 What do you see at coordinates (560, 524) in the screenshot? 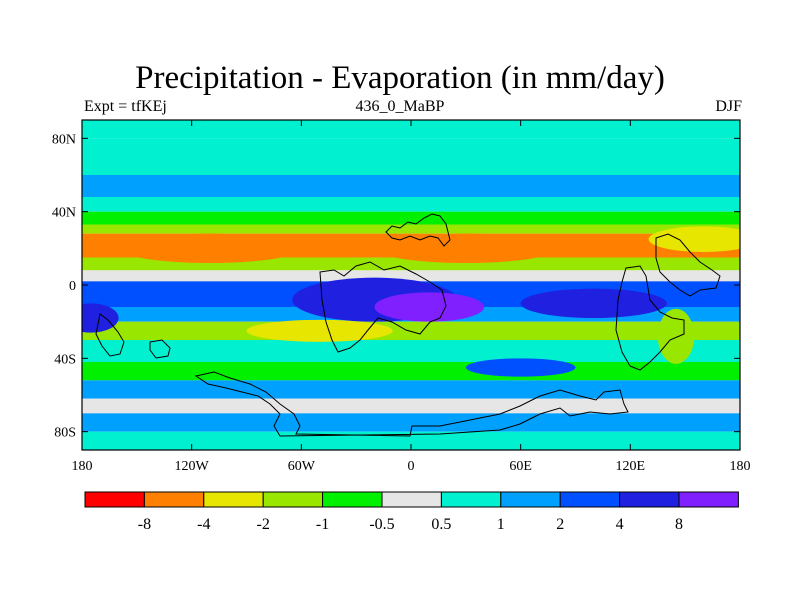
I see `colorbar-label: 2` at bounding box center [560, 524].